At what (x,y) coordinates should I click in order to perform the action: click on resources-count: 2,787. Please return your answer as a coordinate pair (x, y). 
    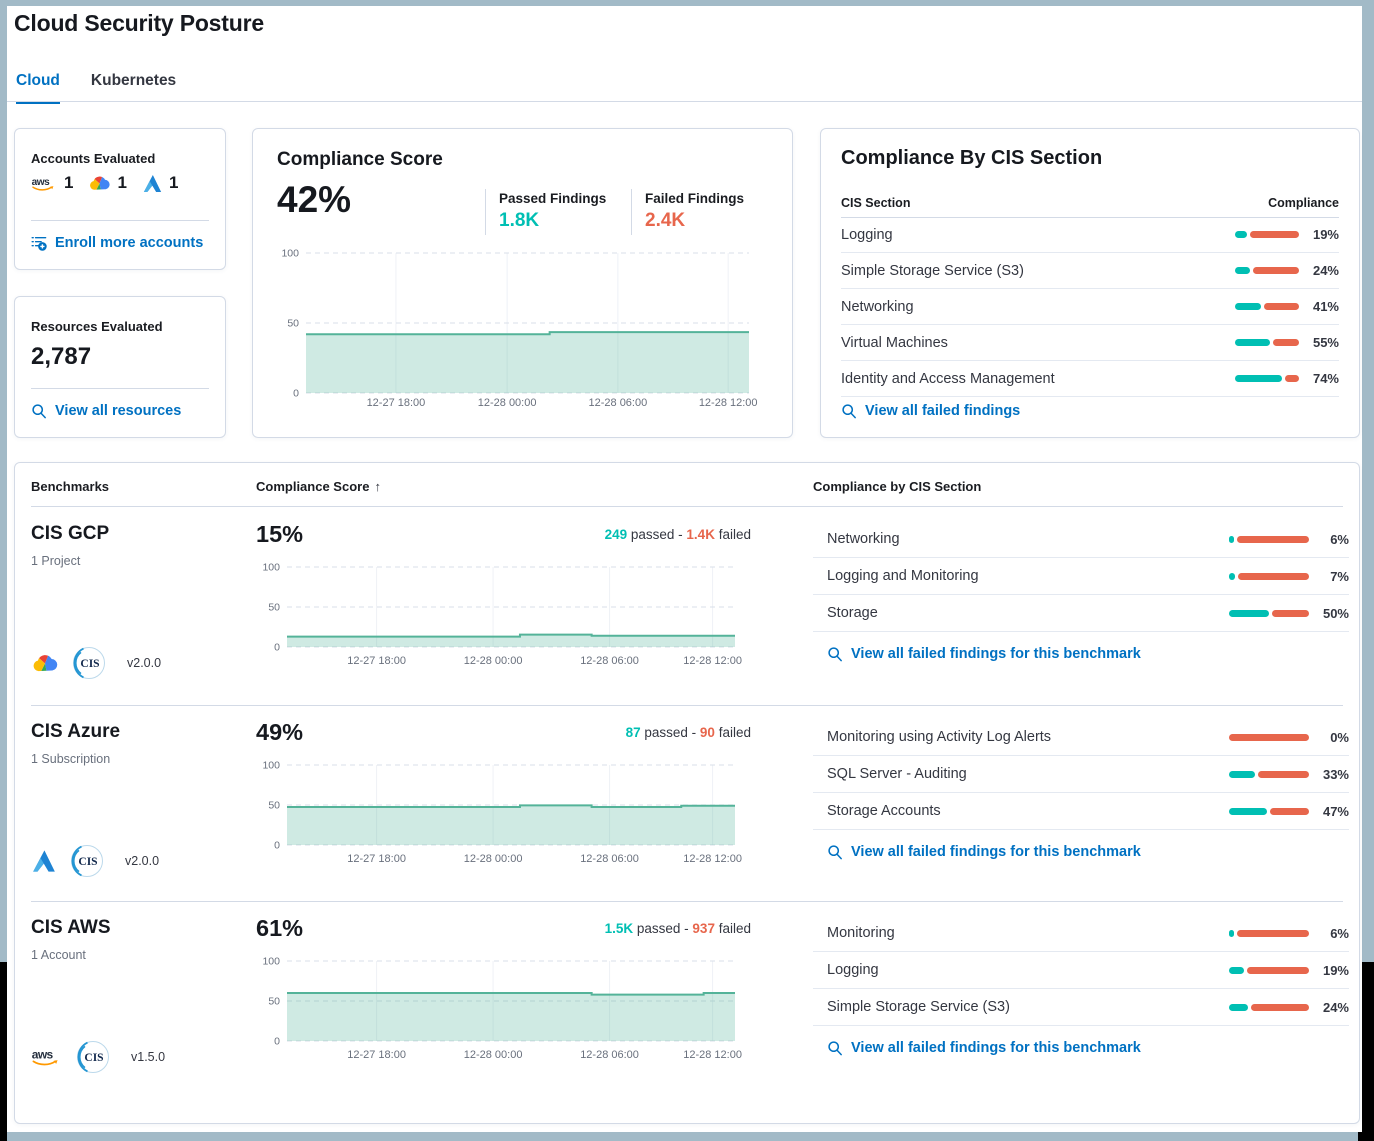
    Looking at the image, I should click on (61, 356).